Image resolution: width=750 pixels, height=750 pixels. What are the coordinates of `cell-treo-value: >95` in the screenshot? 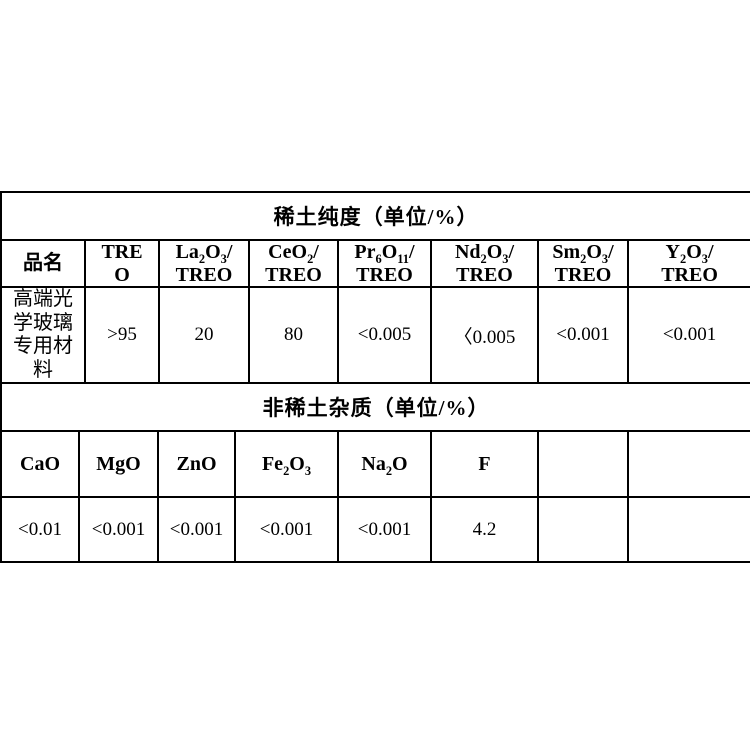 It's located at (122, 335).